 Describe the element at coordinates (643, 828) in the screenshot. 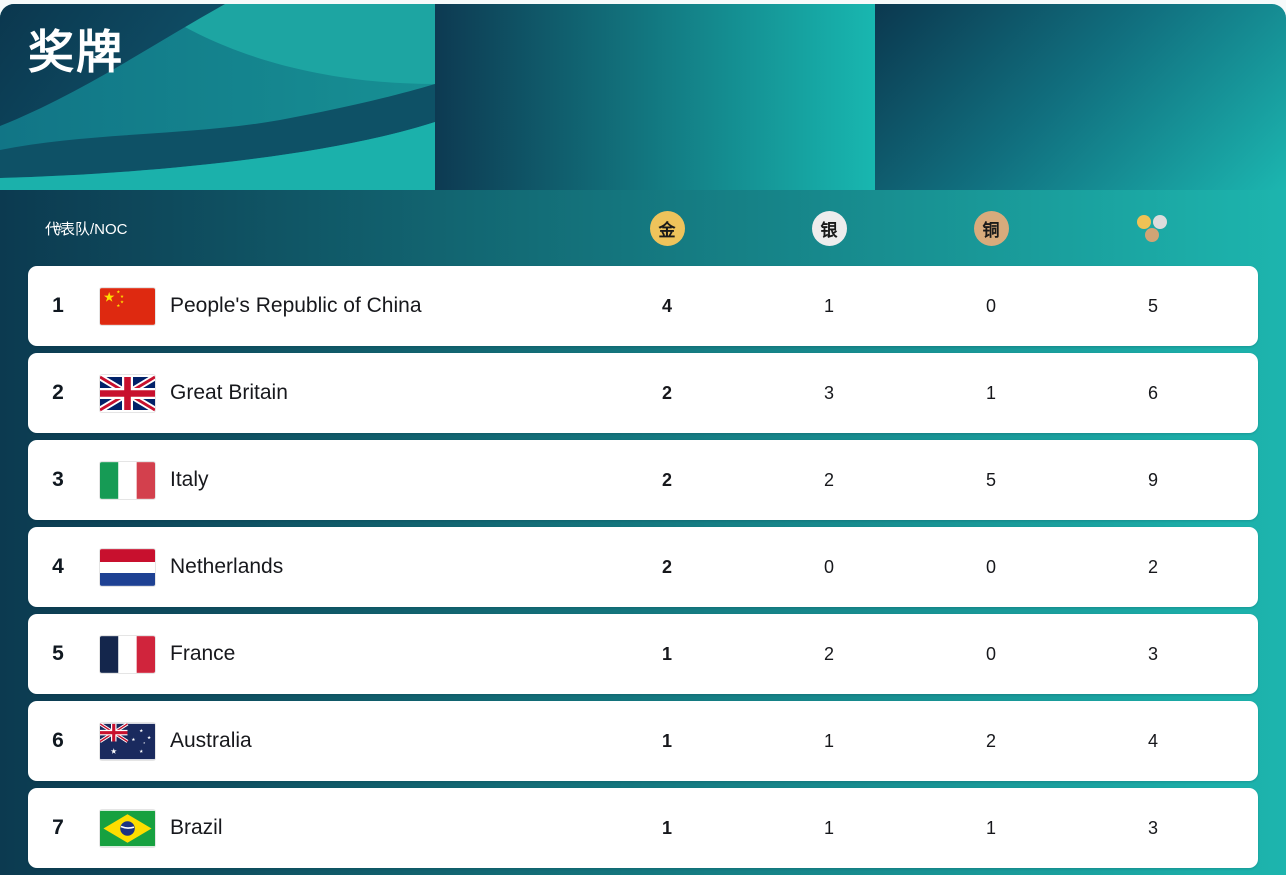

I see `table-row: 7 Brazil 1 1 1 3` at that location.